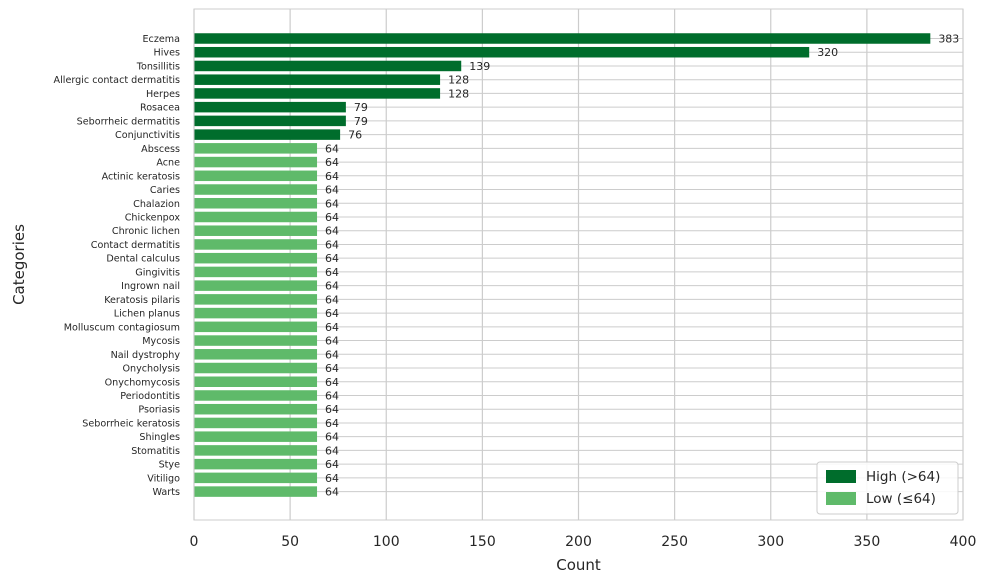 The width and height of the screenshot is (984, 588). Describe the element at coordinates (583, 542) in the screenshot. I see `x-tick-labels: 0 50 100 150 200 250 300 350 400` at that location.